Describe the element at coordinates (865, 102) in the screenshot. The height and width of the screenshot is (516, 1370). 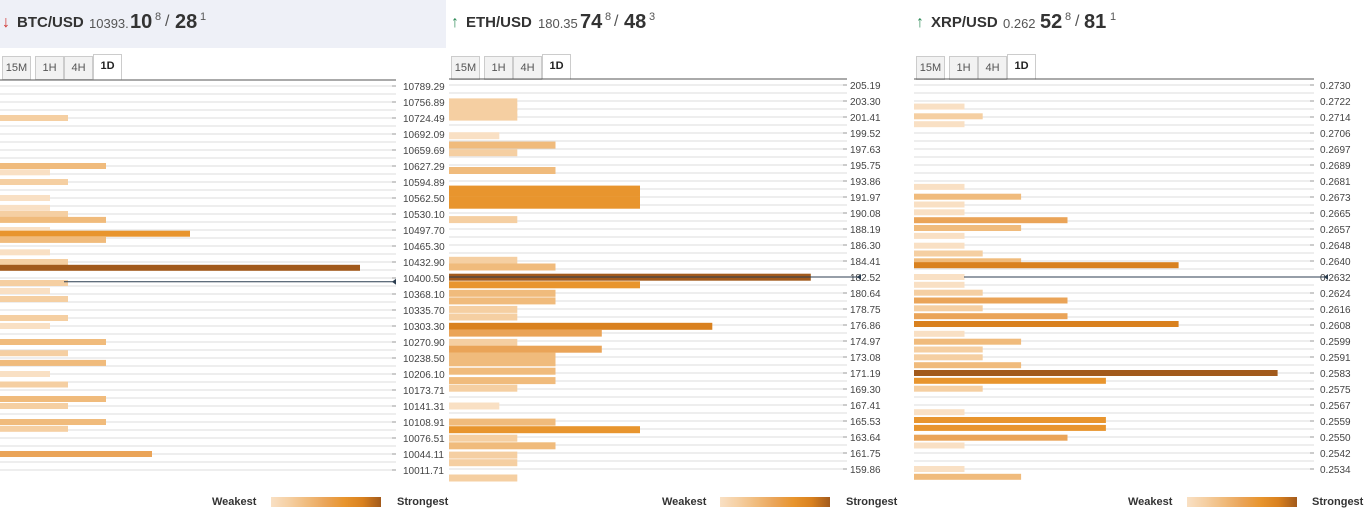
I see `tick-label: 203.30` at that location.